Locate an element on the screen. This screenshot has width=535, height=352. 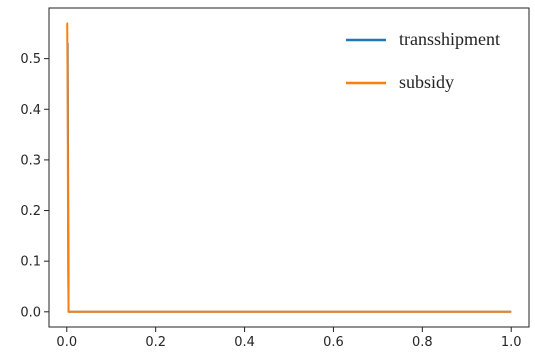
x-tick-label: 0.8 is located at coordinates (422, 342).